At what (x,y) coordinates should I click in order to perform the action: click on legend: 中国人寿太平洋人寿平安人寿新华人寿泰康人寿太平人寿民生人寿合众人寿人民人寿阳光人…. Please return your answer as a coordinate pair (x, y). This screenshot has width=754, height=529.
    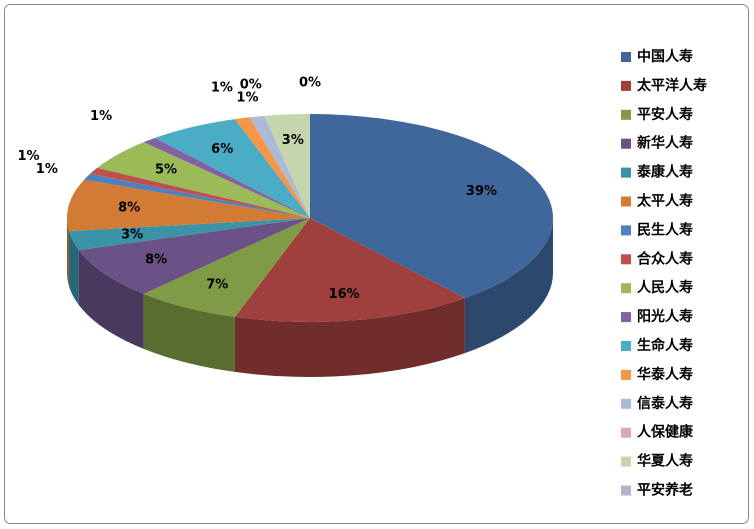
    Looking at the image, I should click on (664, 273).